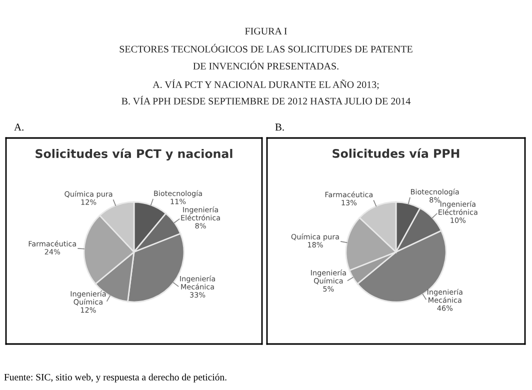 This screenshot has height=390, width=532. Describe the element at coordinates (266, 100) in the screenshot. I see `text: B. VÍA PPH DESDE SEPTIEMBRE DE 2012 HASTA JULIO DE 2014` at that location.